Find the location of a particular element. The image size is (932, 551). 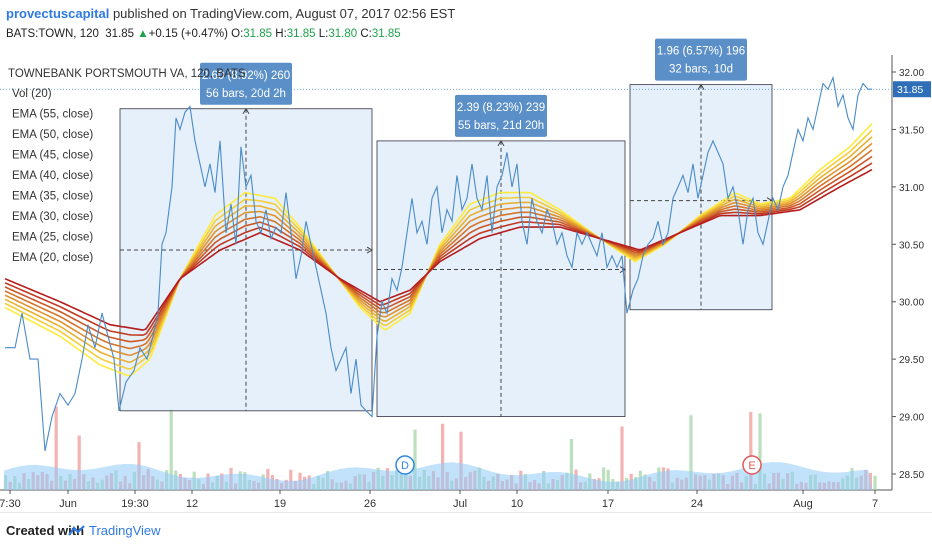

legend-item: Vol (20) is located at coordinates (32, 94).